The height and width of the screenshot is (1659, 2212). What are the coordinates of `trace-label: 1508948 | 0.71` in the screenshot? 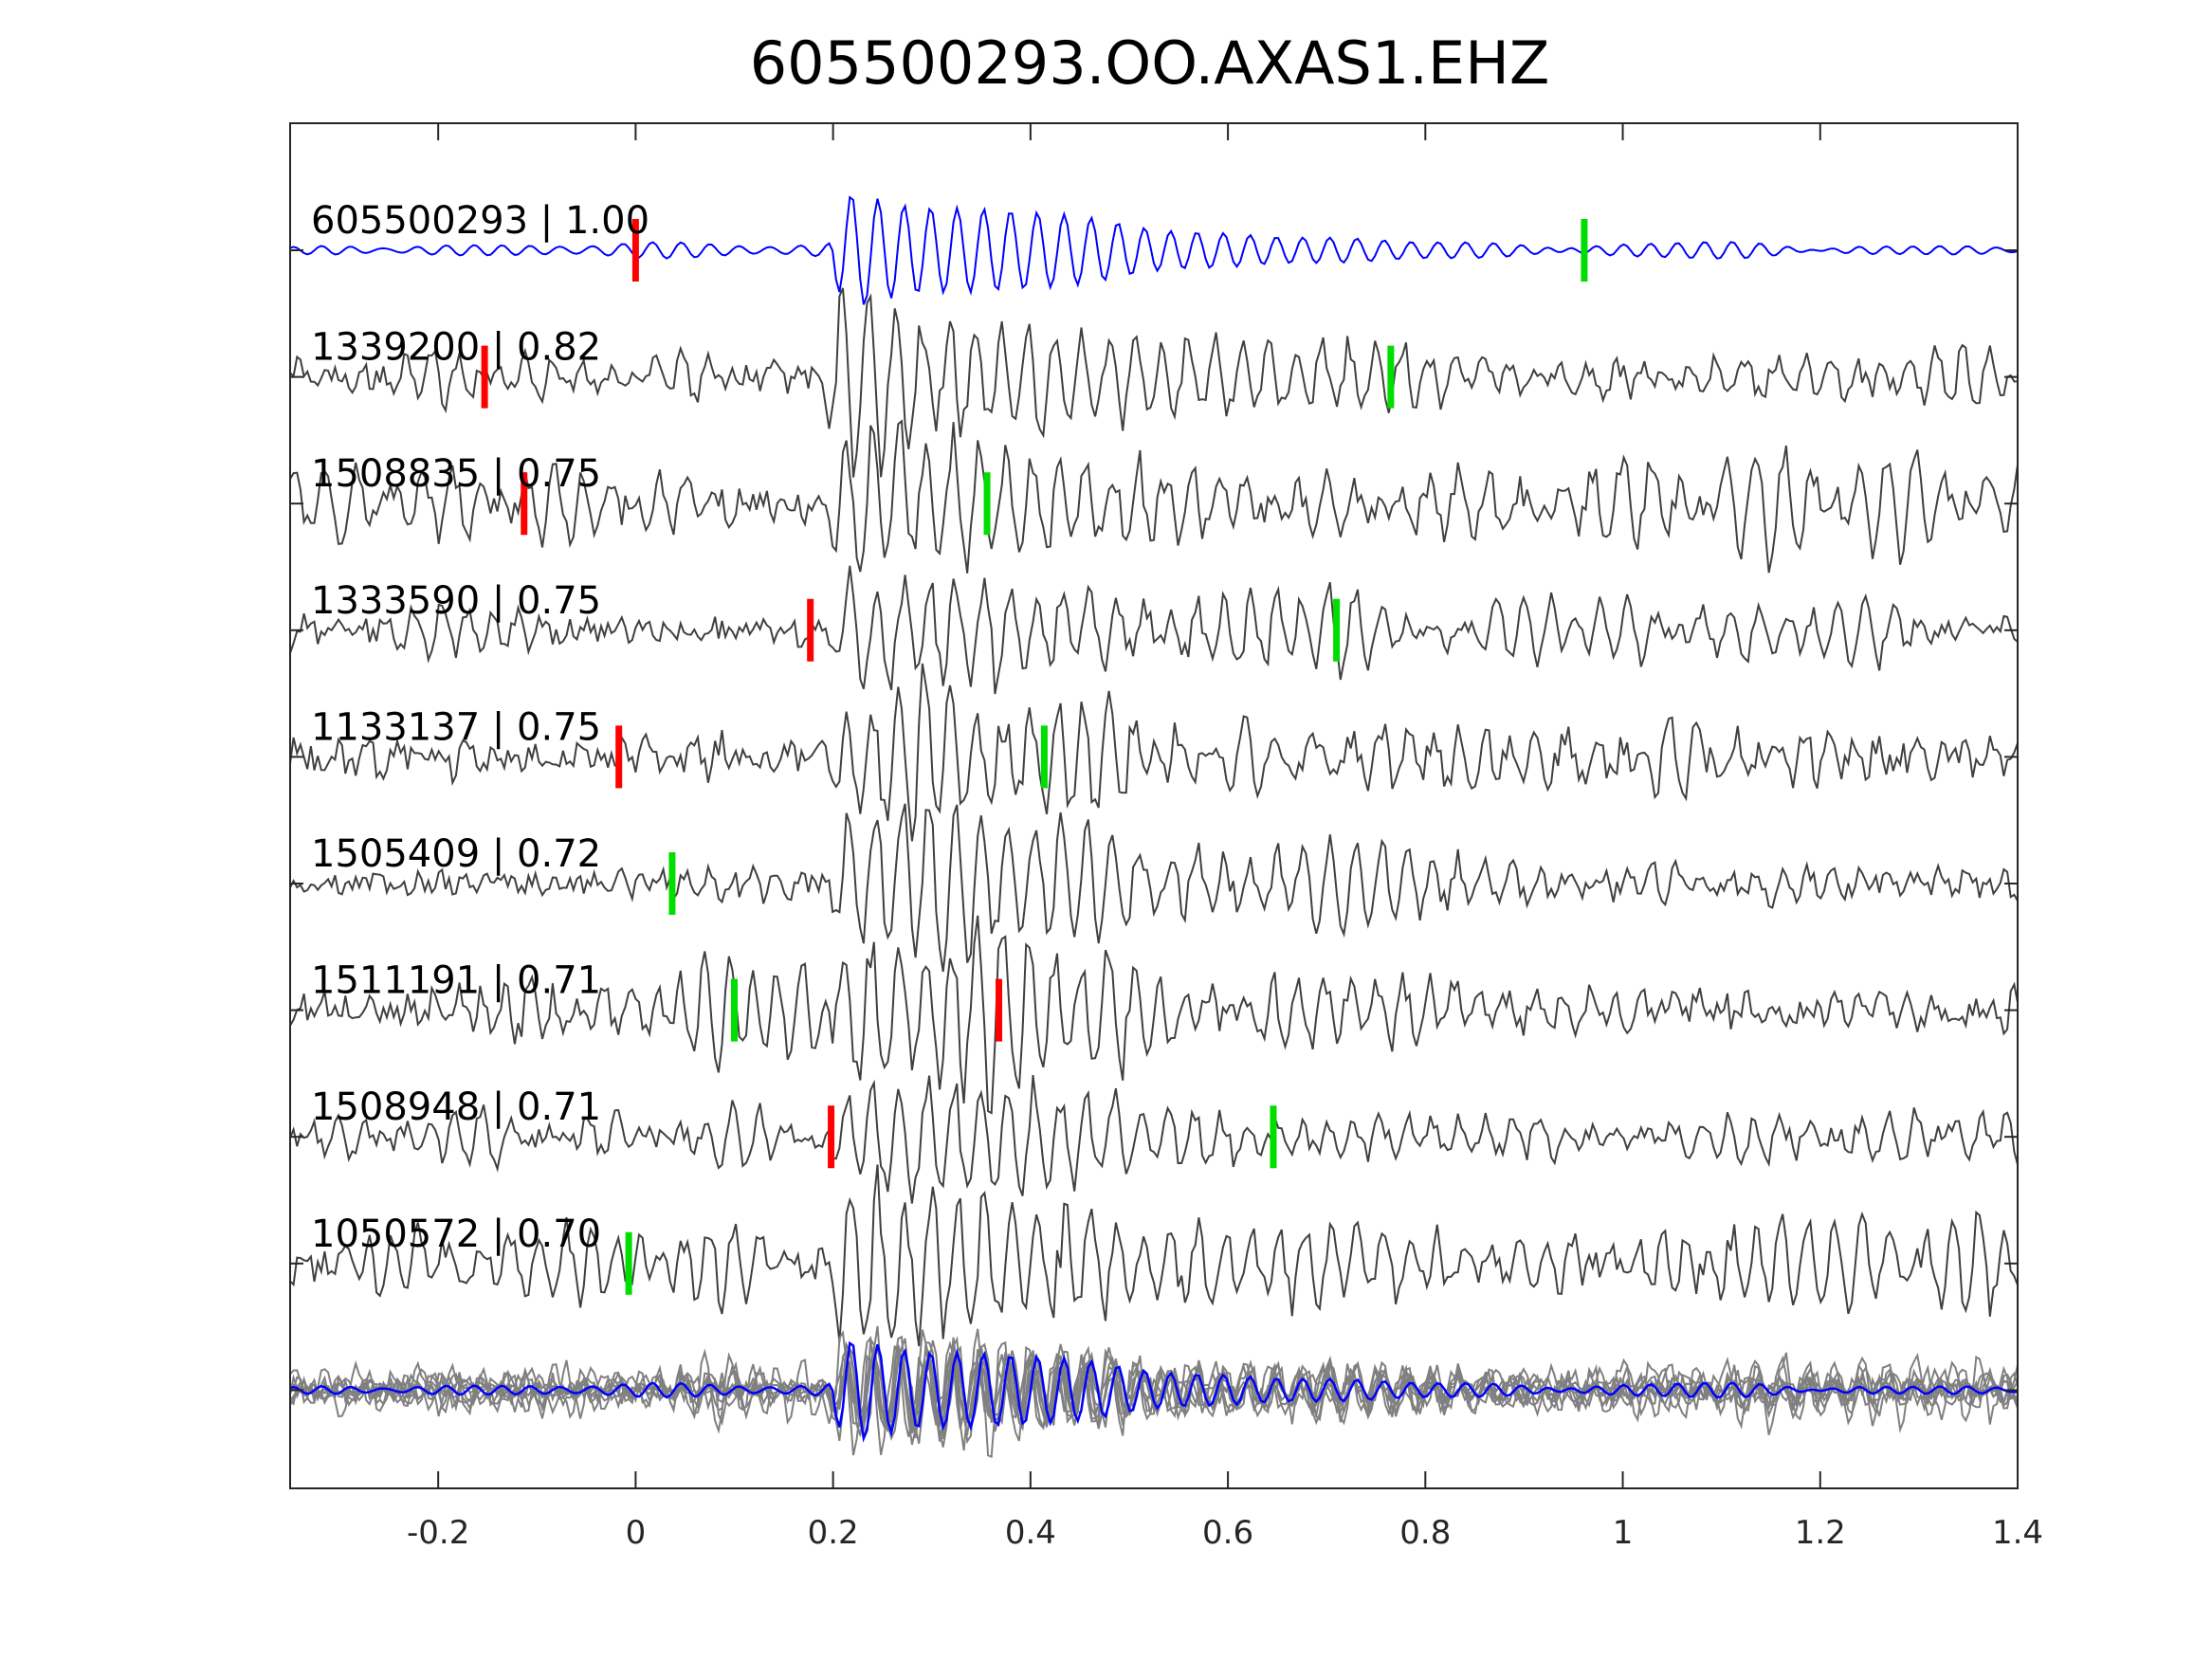 It's located at (456, 1107).